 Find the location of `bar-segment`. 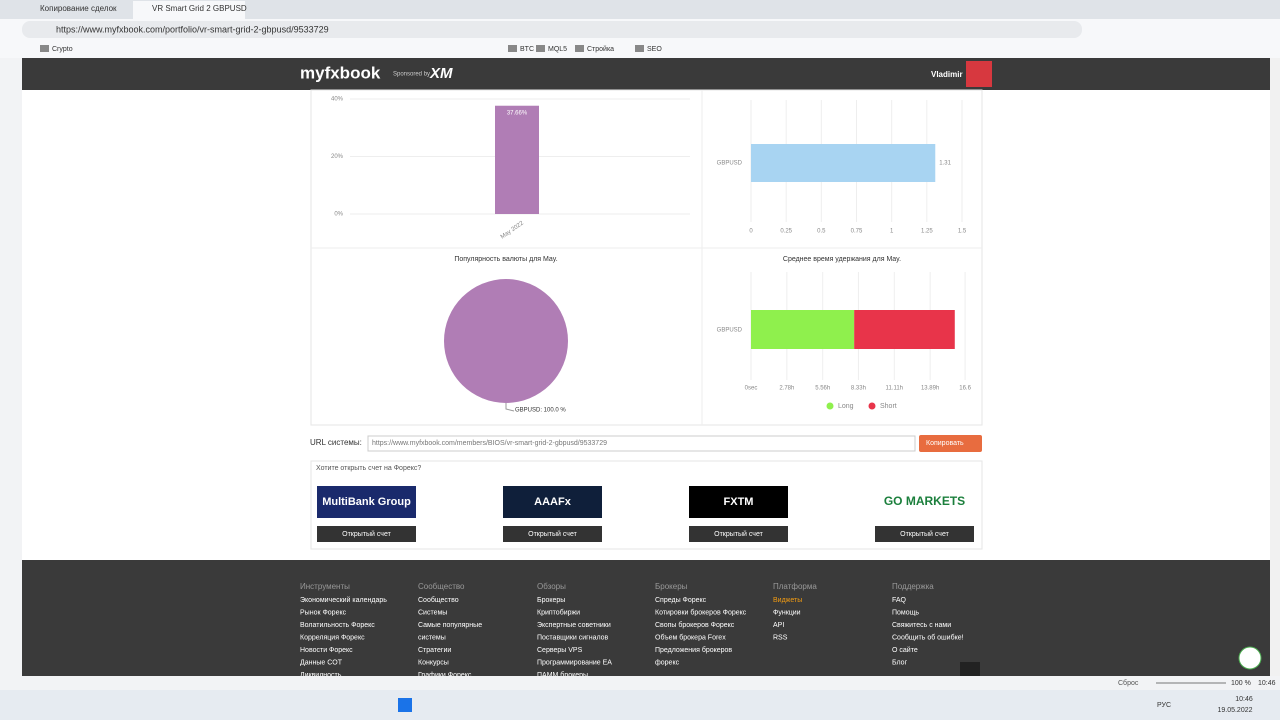

bar-segment is located at coordinates (803, 329).